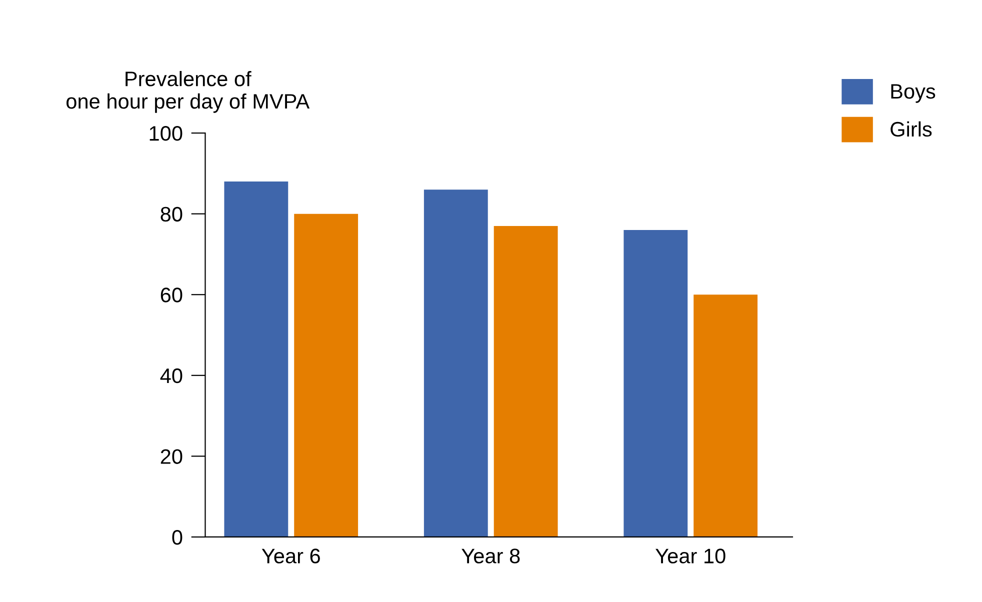 The width and height of the screenshot is (982, 602). What do you see at coordinates (491, 556) in the screenshot?
I see `x-tick-label: Year 8` at bounding box center [491, 556].